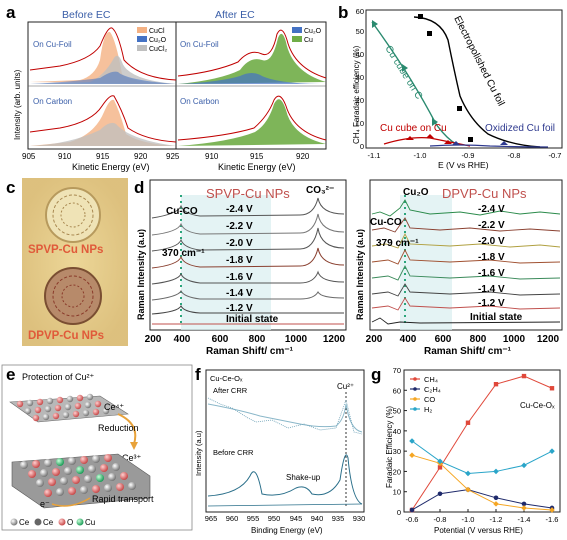 The width and height of the screenshot is (567, 540). I want to click on d-potential-label: -2.0 V, so click(239, 243).